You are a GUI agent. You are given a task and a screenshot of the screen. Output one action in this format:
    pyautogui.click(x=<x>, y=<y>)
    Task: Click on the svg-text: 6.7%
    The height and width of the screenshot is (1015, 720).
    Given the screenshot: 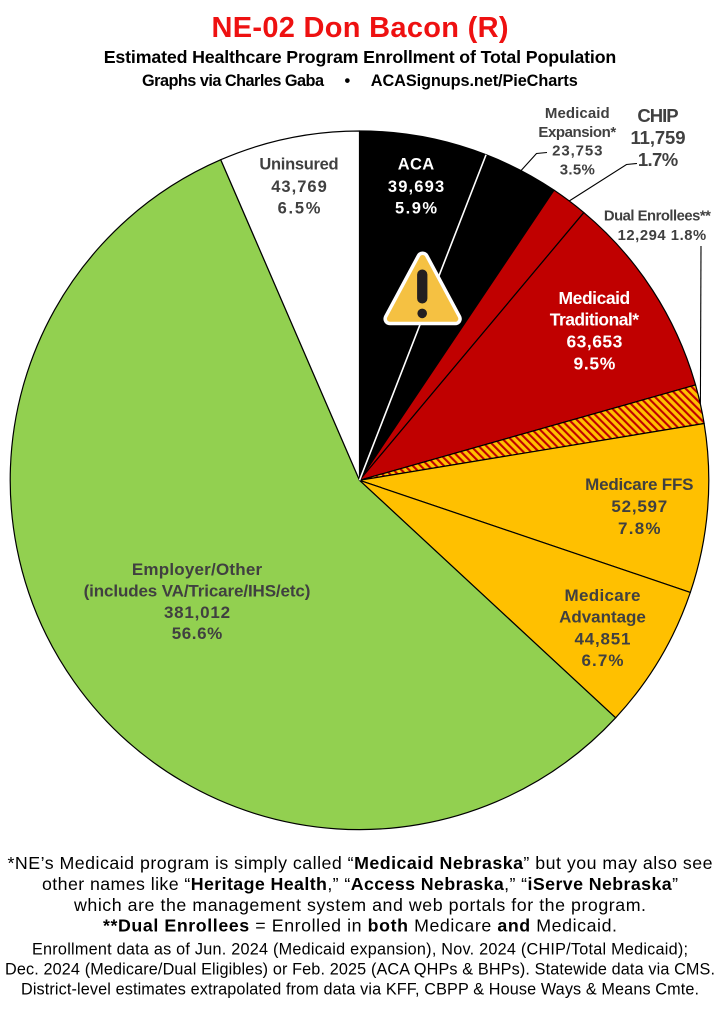 What is the action you would take?
    pyautogui.click(x=603, y=660)
    